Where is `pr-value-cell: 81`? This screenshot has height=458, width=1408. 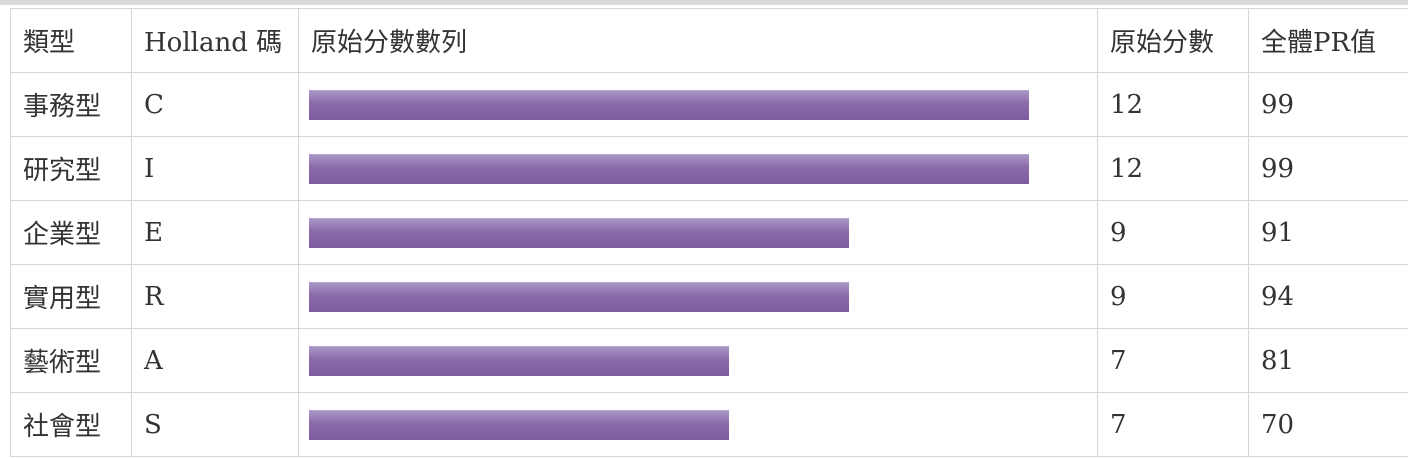
pr-value-cell: 81 is located at coordinates (1328, 360).